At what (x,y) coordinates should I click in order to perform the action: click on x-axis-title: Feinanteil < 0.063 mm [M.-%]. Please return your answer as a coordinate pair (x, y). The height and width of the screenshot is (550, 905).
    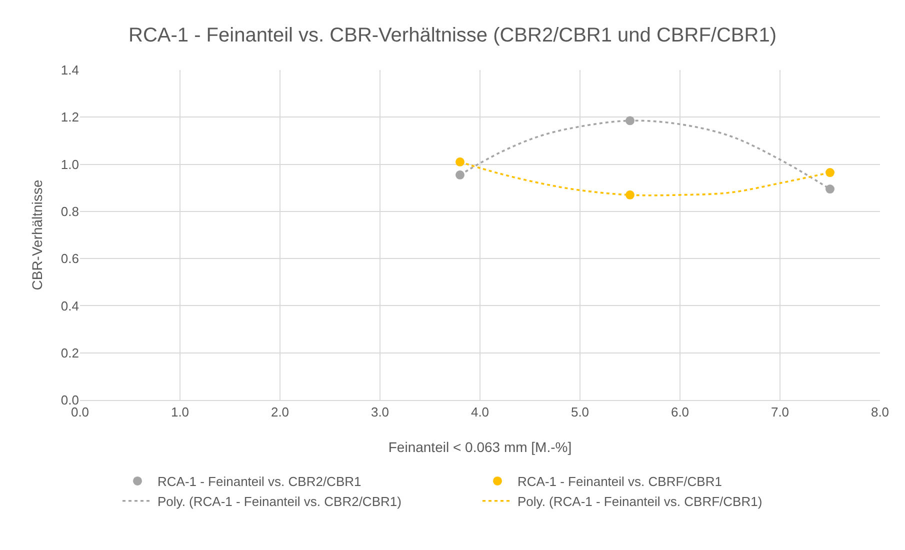
    Looking at the image, I should click on (480, 447).